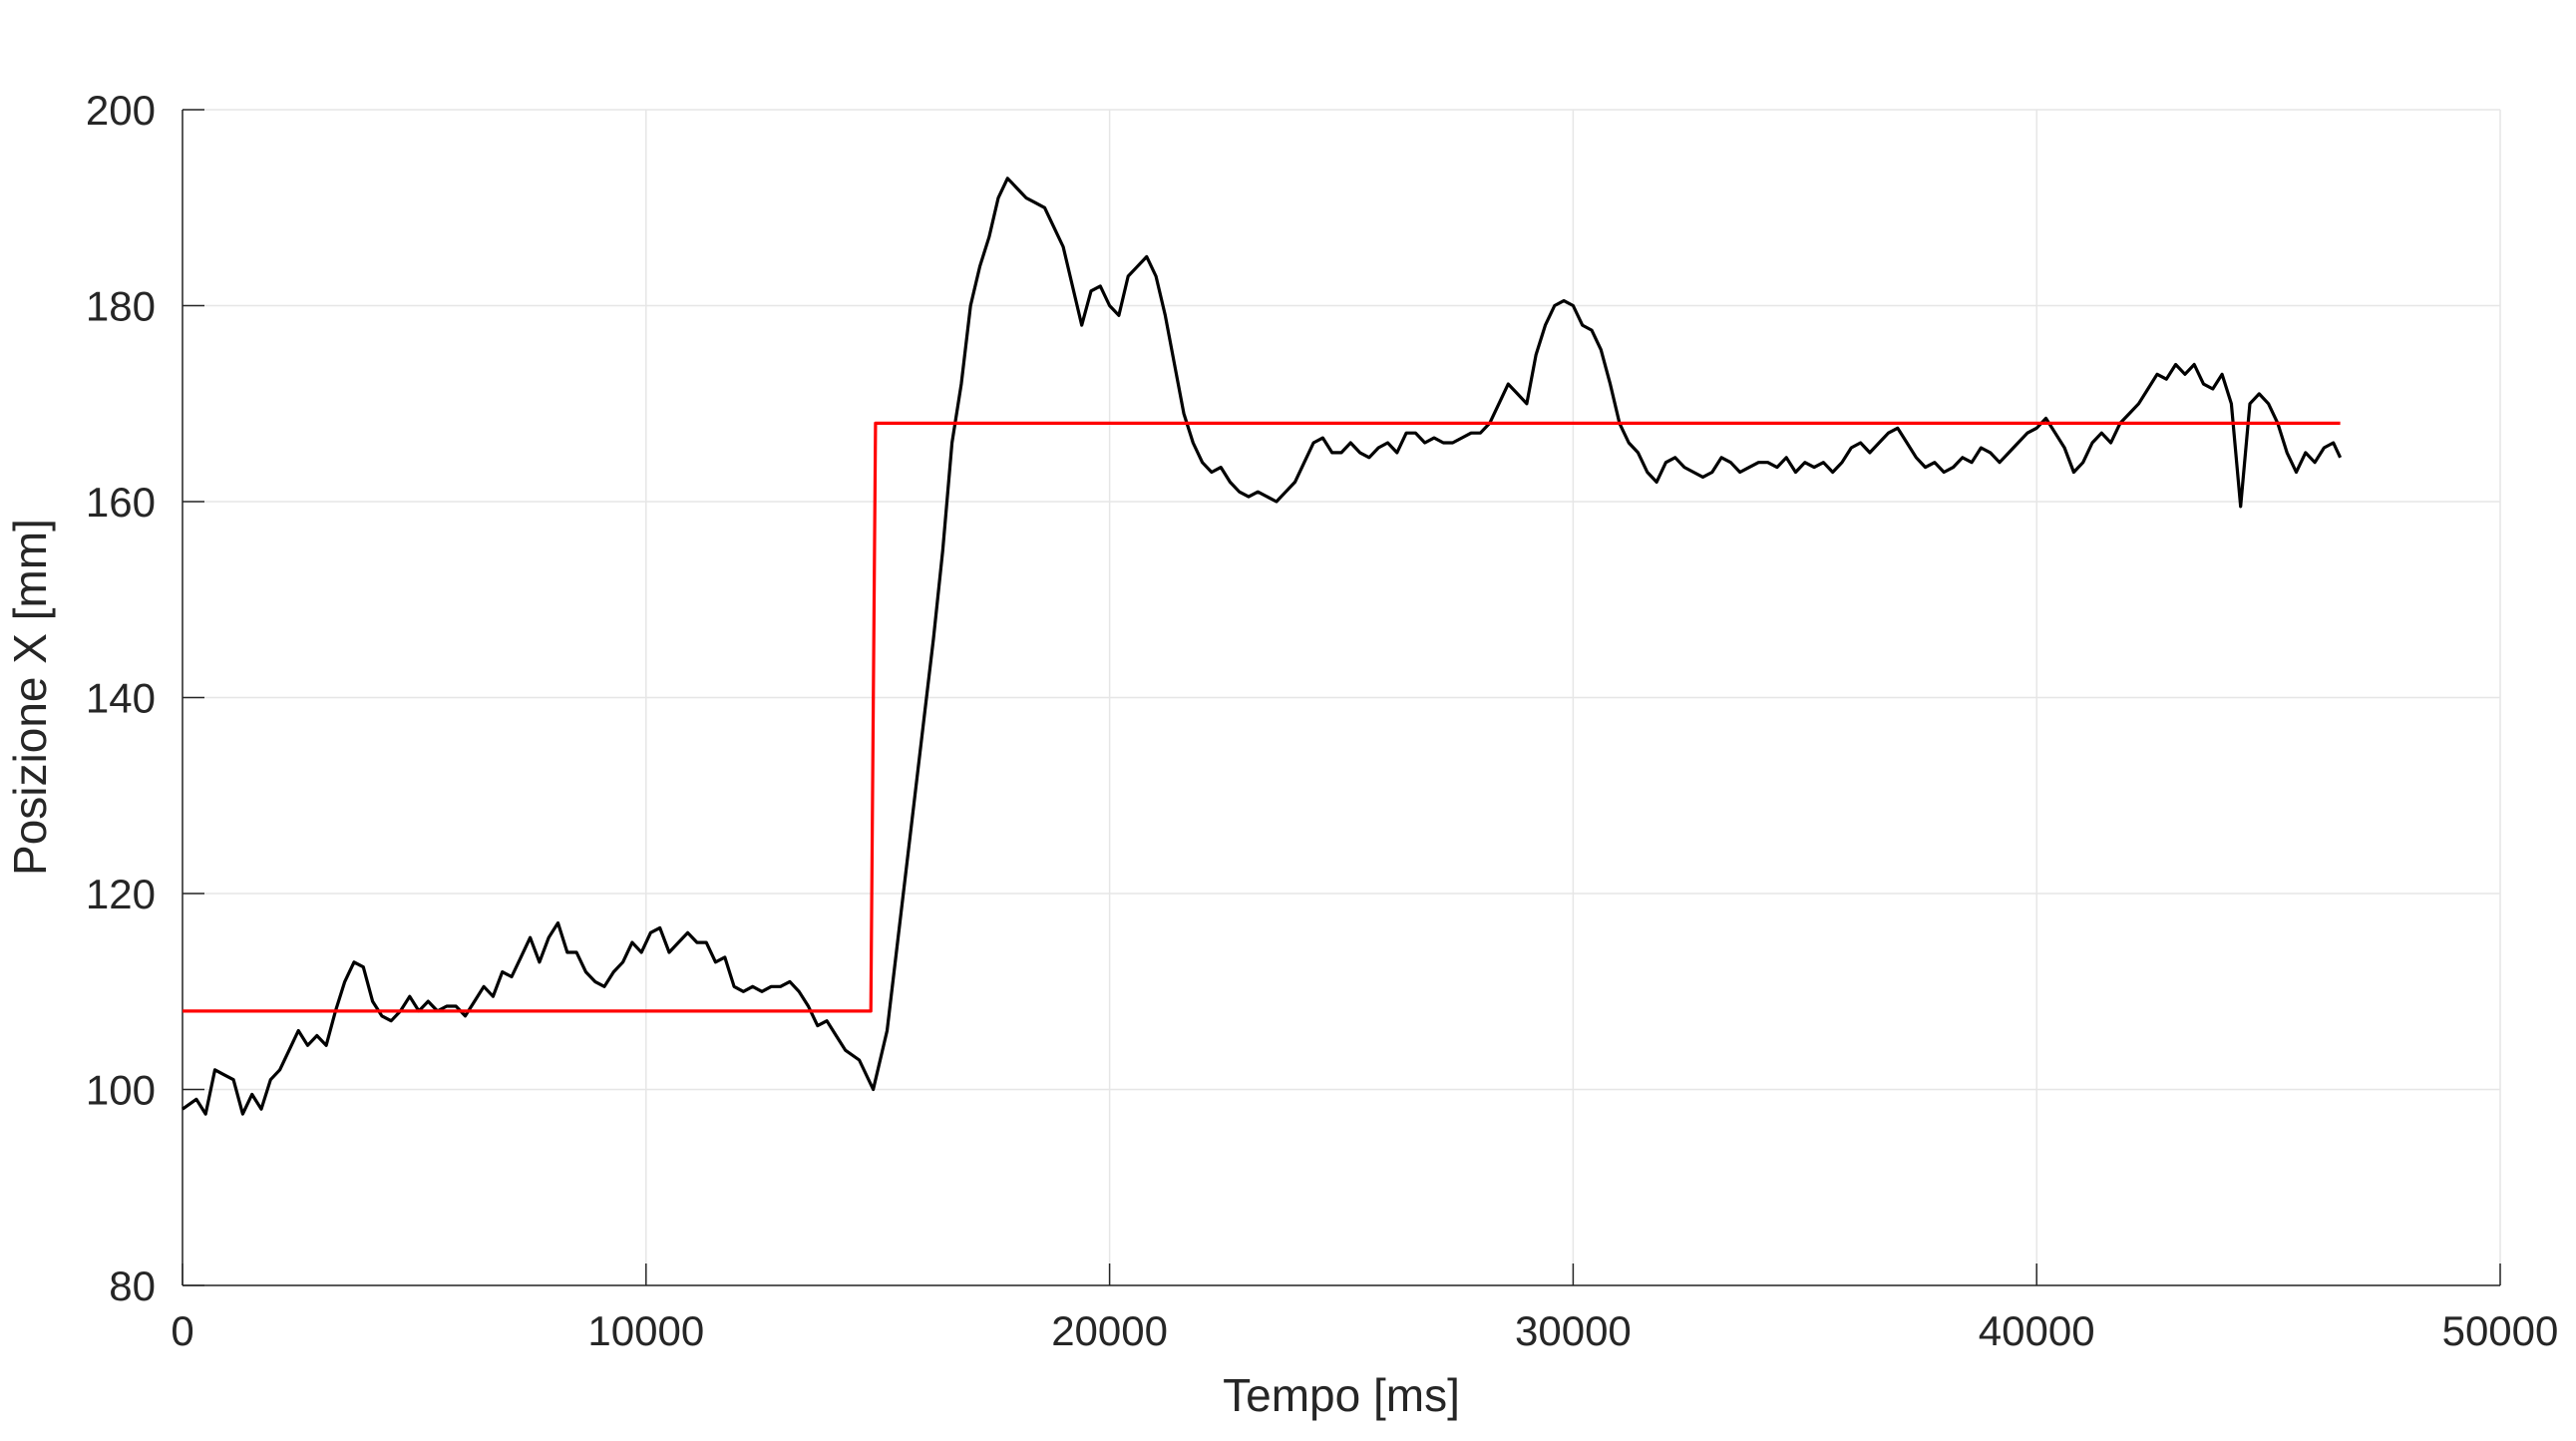  Describe the element at coordinates (121, 306) in the screenshot. I see `y-tick-label: 180` at that location.